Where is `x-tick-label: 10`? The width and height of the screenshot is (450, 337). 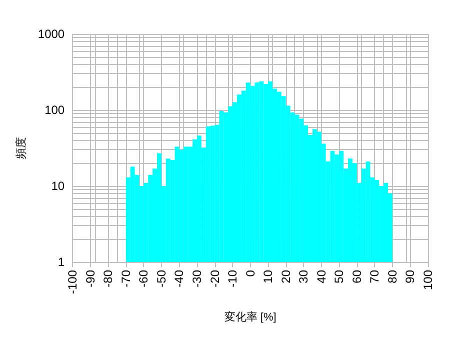
x-tick-label: 10 is located at coordinates (268, 277).